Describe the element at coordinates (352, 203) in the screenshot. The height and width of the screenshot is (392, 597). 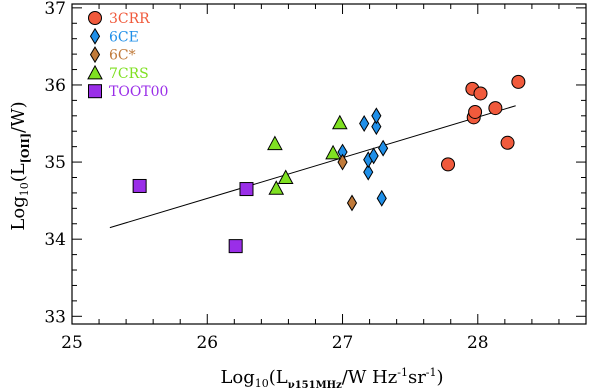
I see `point-6c` at that location.